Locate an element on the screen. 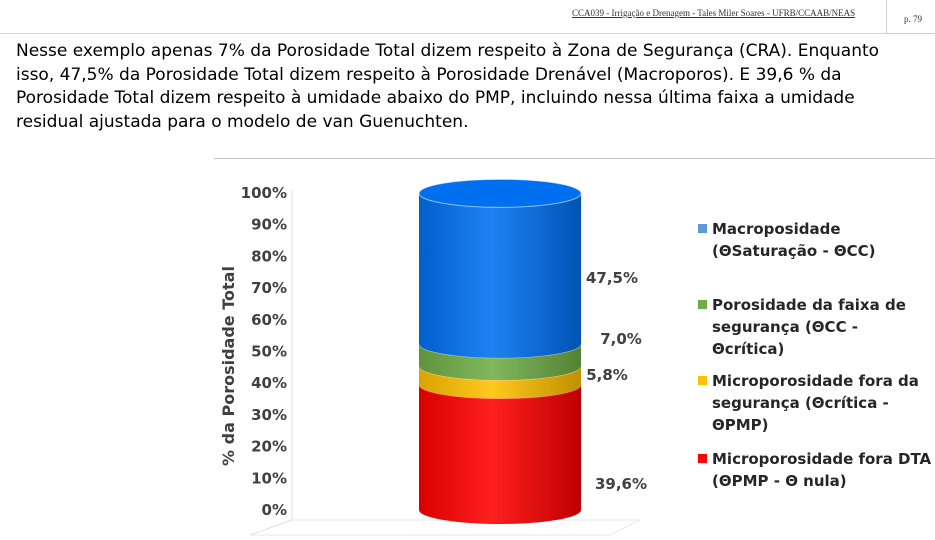 This screenshot has width=935, height=540. bar-stack is located at coordinates (500, 351).